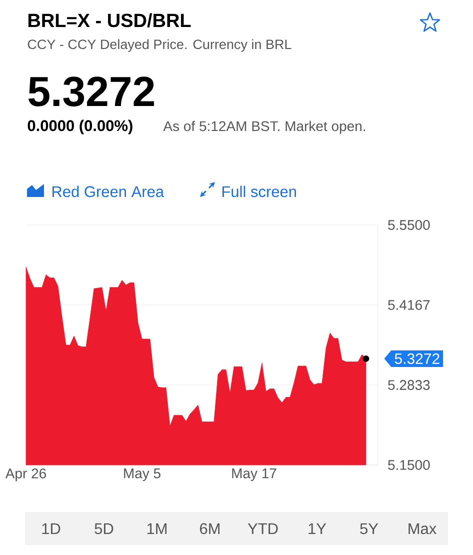  I want to click on y-tick-label: 5.1500, so click(409, 465).